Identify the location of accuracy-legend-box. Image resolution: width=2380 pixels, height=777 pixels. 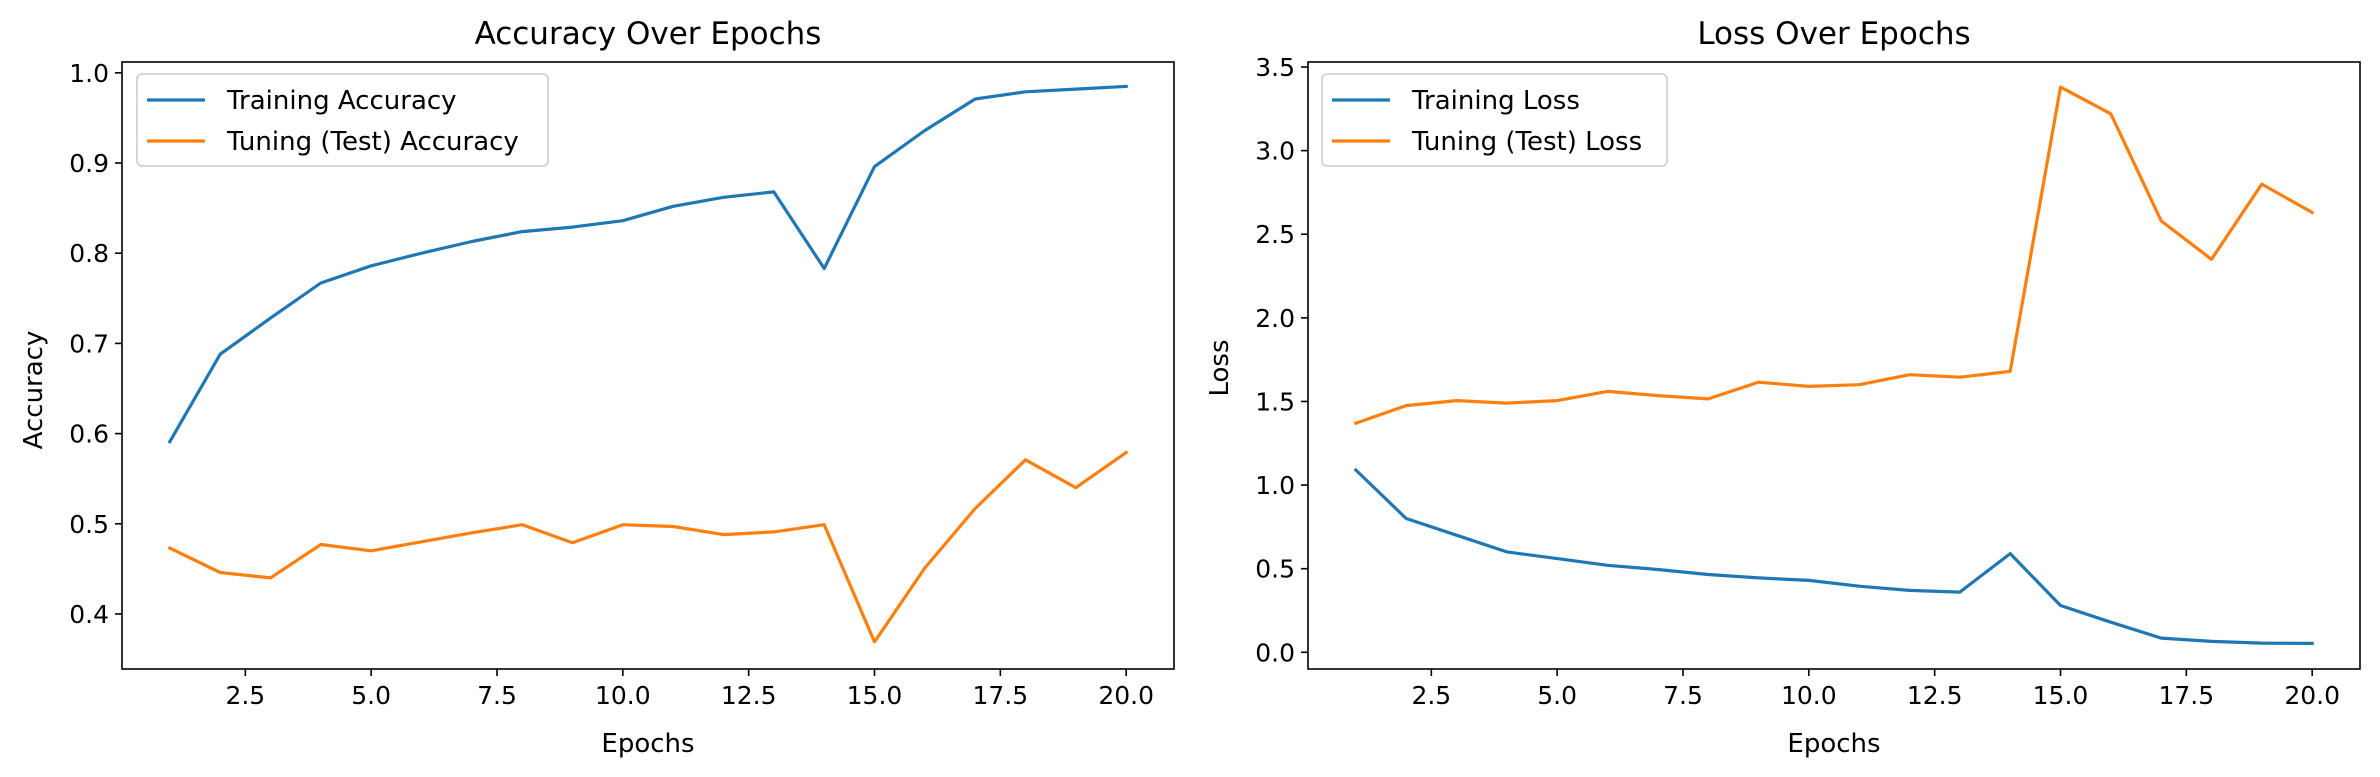
(342, 120).